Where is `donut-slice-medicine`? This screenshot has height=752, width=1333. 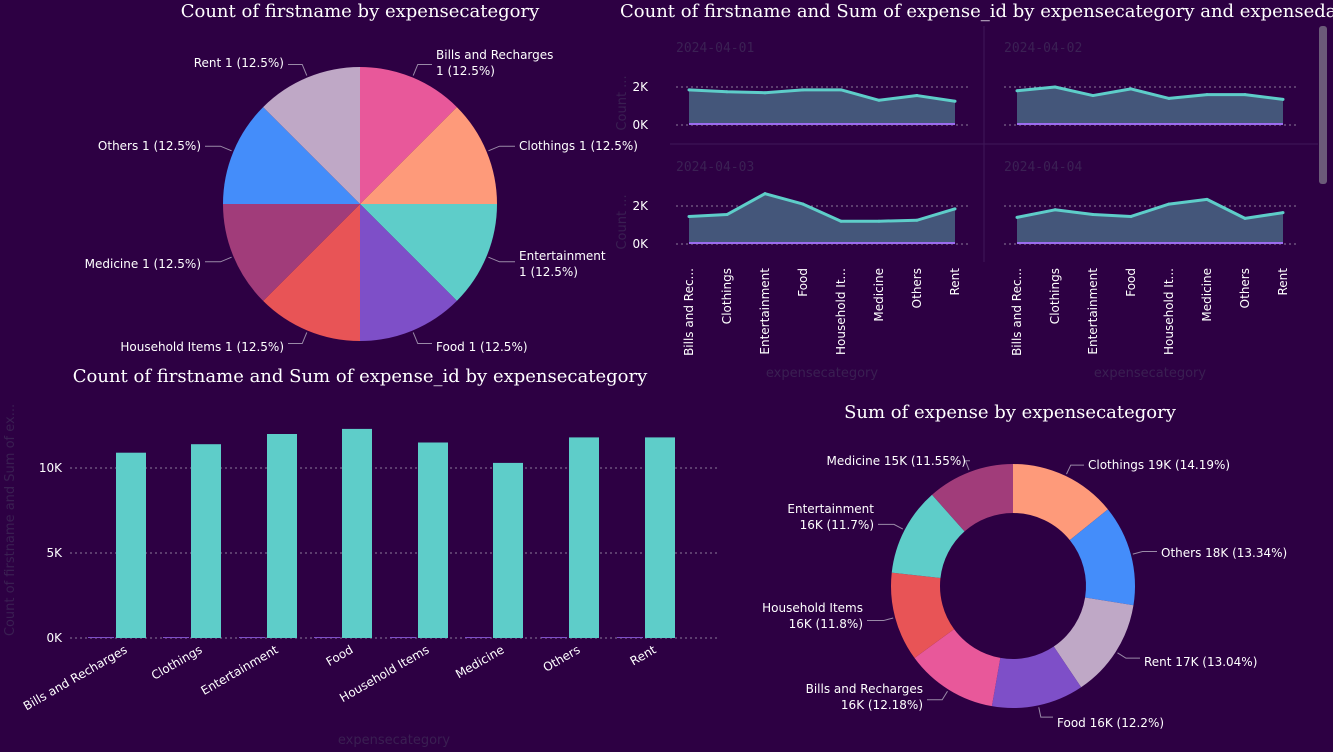 donut-slice-medicine is located at coordinates (972, 498).